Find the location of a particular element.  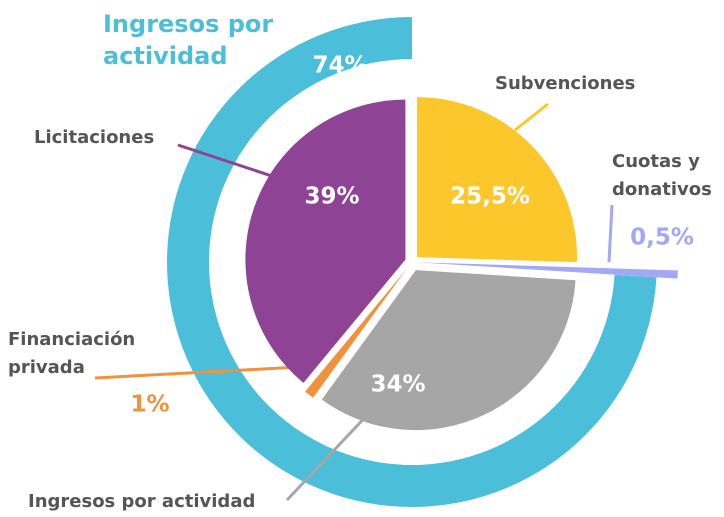

category-label: Cuotas y donativos is located at coordinates (662, 175).